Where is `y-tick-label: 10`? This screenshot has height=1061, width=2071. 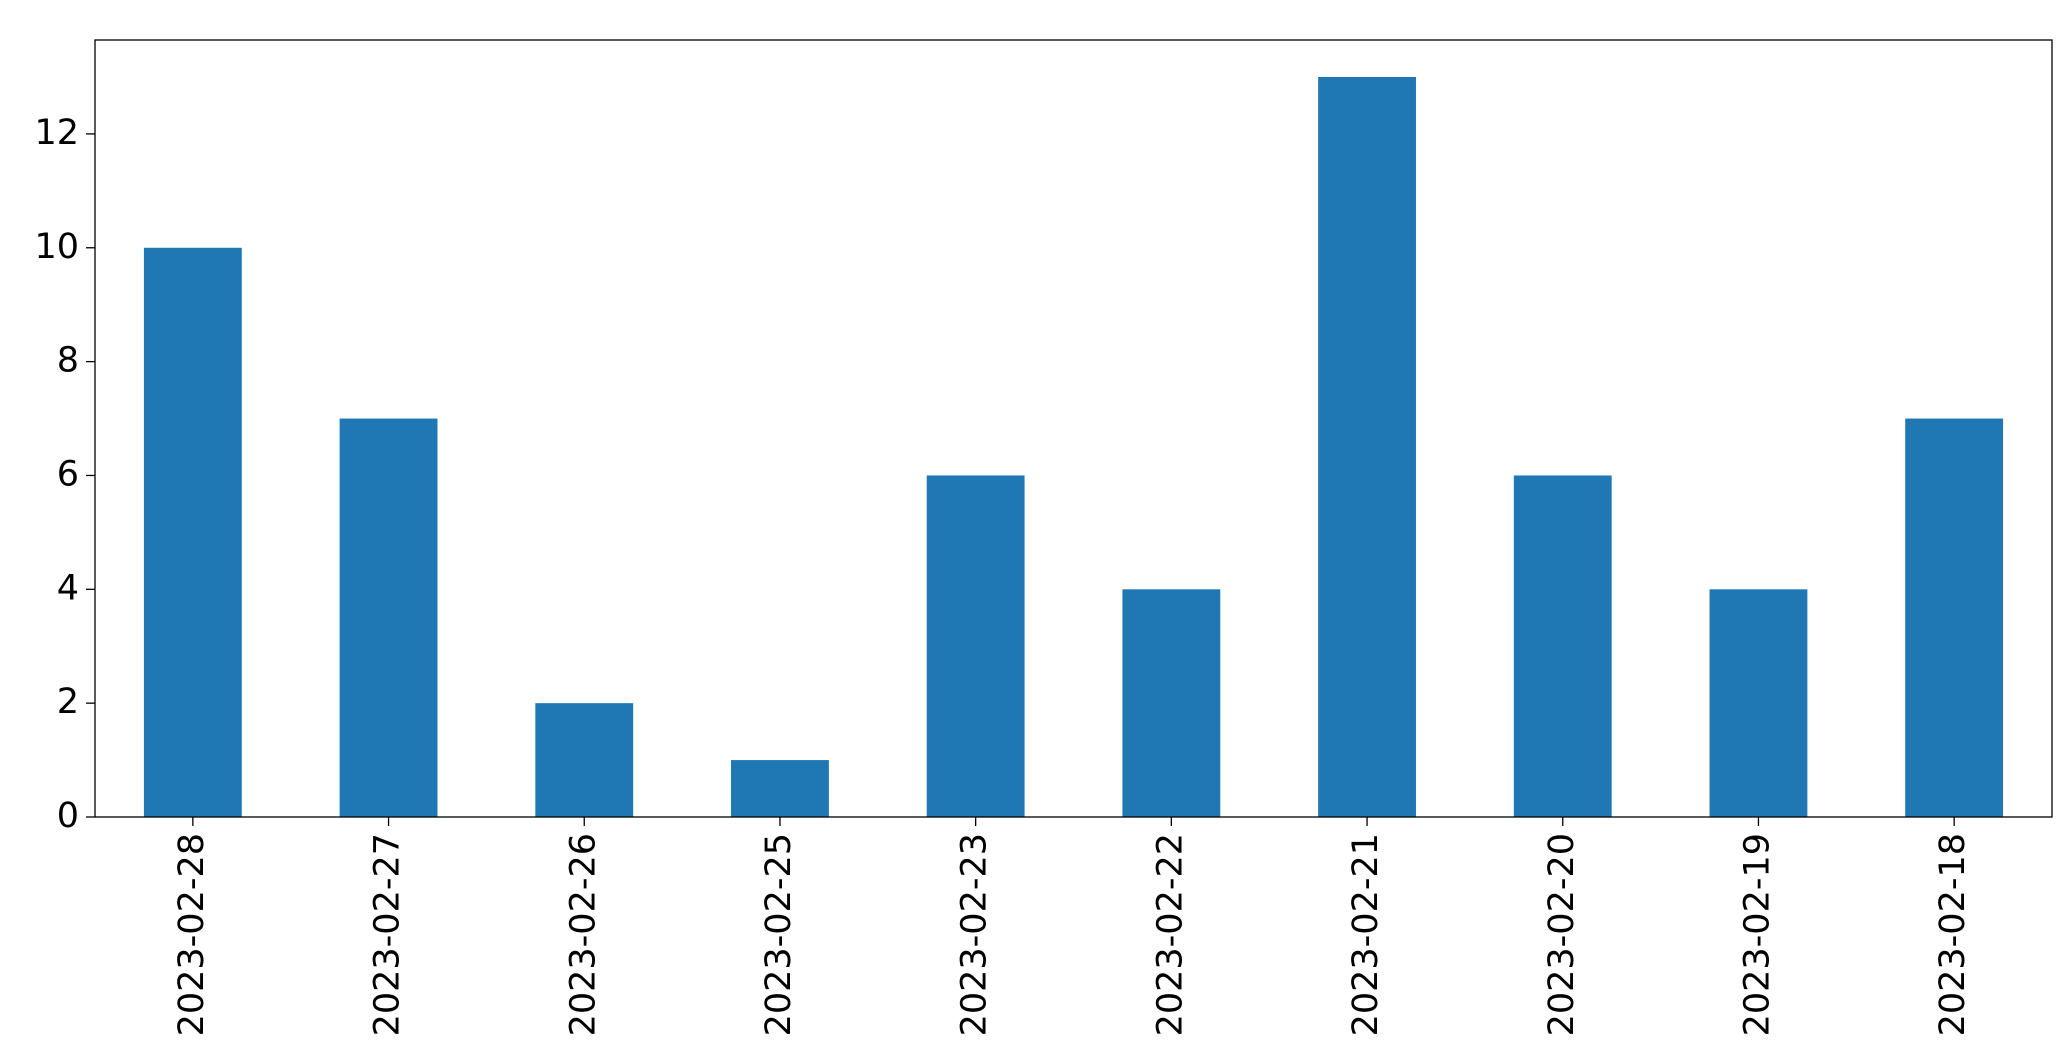
y-tick-label: 10 is located at coordinates (56, 247).